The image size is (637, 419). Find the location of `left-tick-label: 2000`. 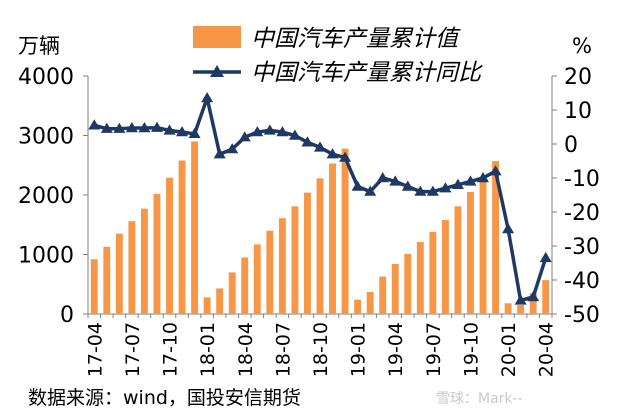

left-tick-label: 2000 is located at coordinates (46, 196).